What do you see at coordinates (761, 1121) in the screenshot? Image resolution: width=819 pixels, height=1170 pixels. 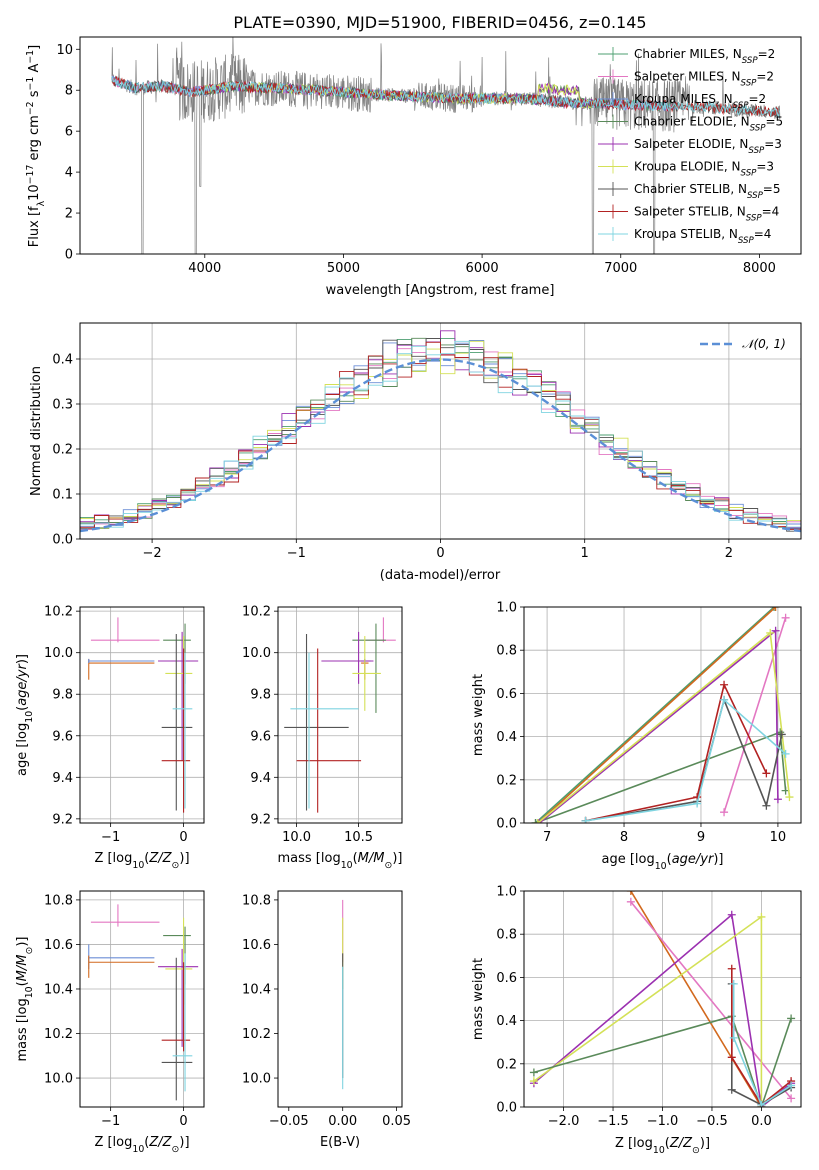 I see `x-tick-label: 0.0` at bounding box center [761, 1121].